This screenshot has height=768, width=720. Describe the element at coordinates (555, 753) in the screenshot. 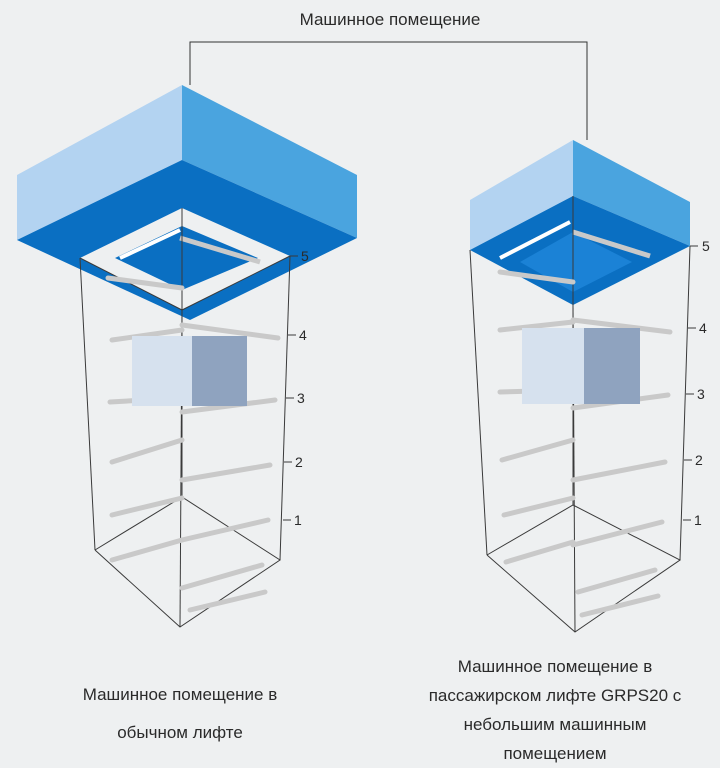

I see `right-caption-line-4: помещением` at that location.